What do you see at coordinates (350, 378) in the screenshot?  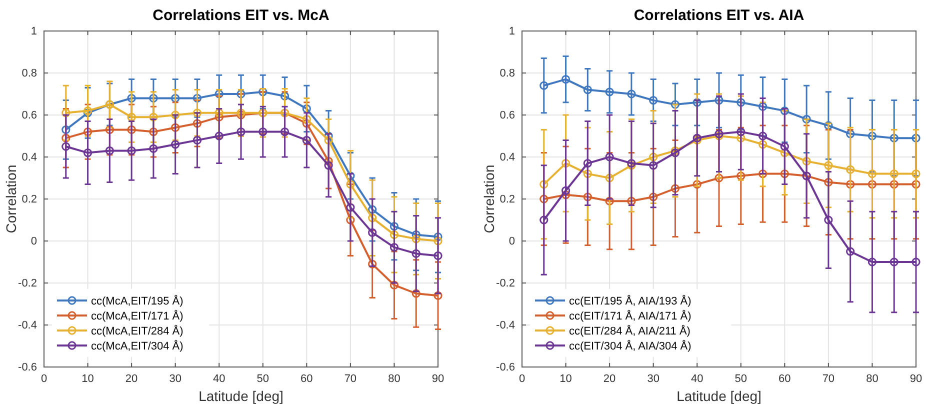 I see `x-tick-label: 70` at bounding box center [350, 378].